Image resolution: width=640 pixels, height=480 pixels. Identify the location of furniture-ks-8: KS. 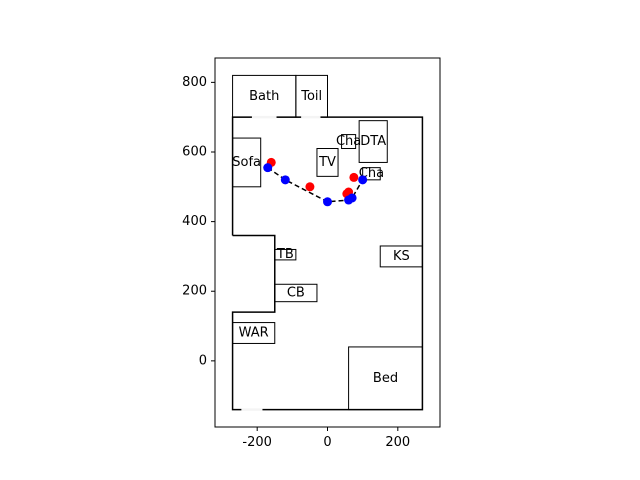
(401, 256).